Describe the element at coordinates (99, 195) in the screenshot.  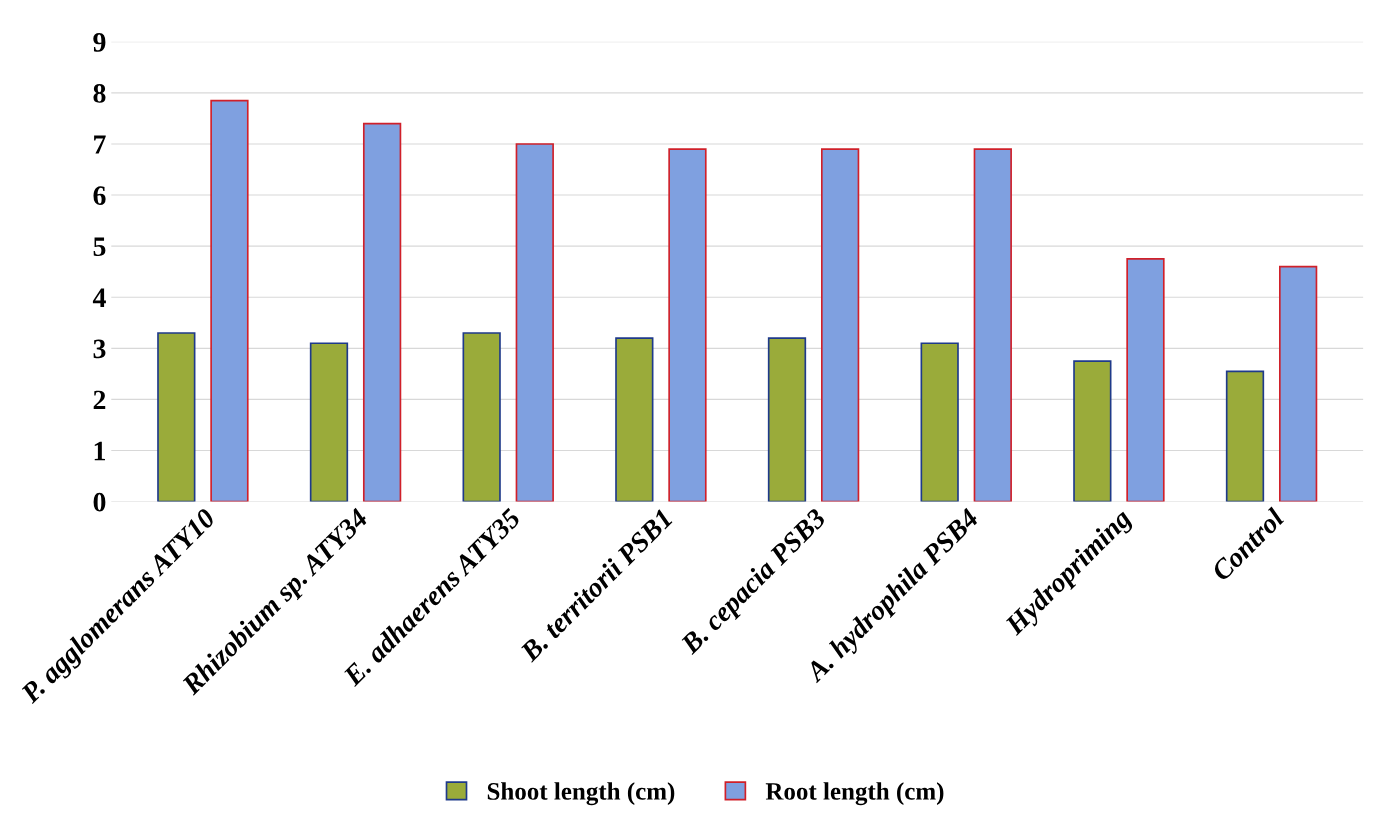
I see `y-tick-label: 6` at that location.